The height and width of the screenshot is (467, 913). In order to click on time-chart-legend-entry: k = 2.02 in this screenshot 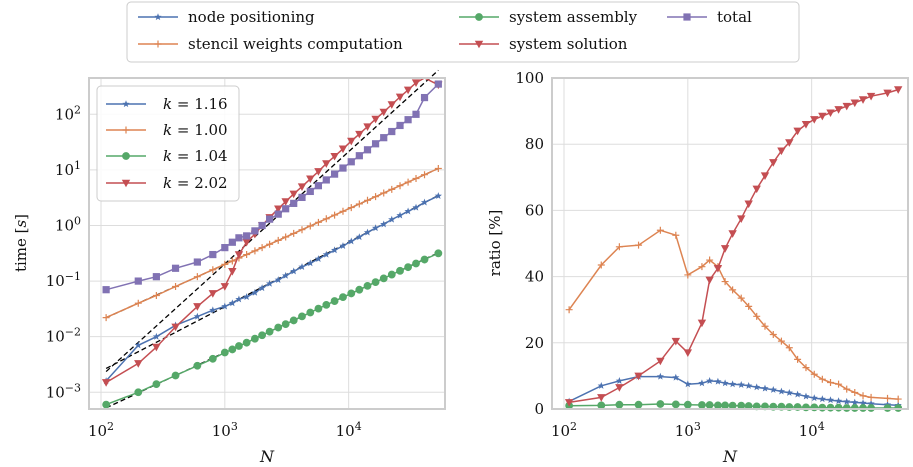, I will do `click(167, 183)`.